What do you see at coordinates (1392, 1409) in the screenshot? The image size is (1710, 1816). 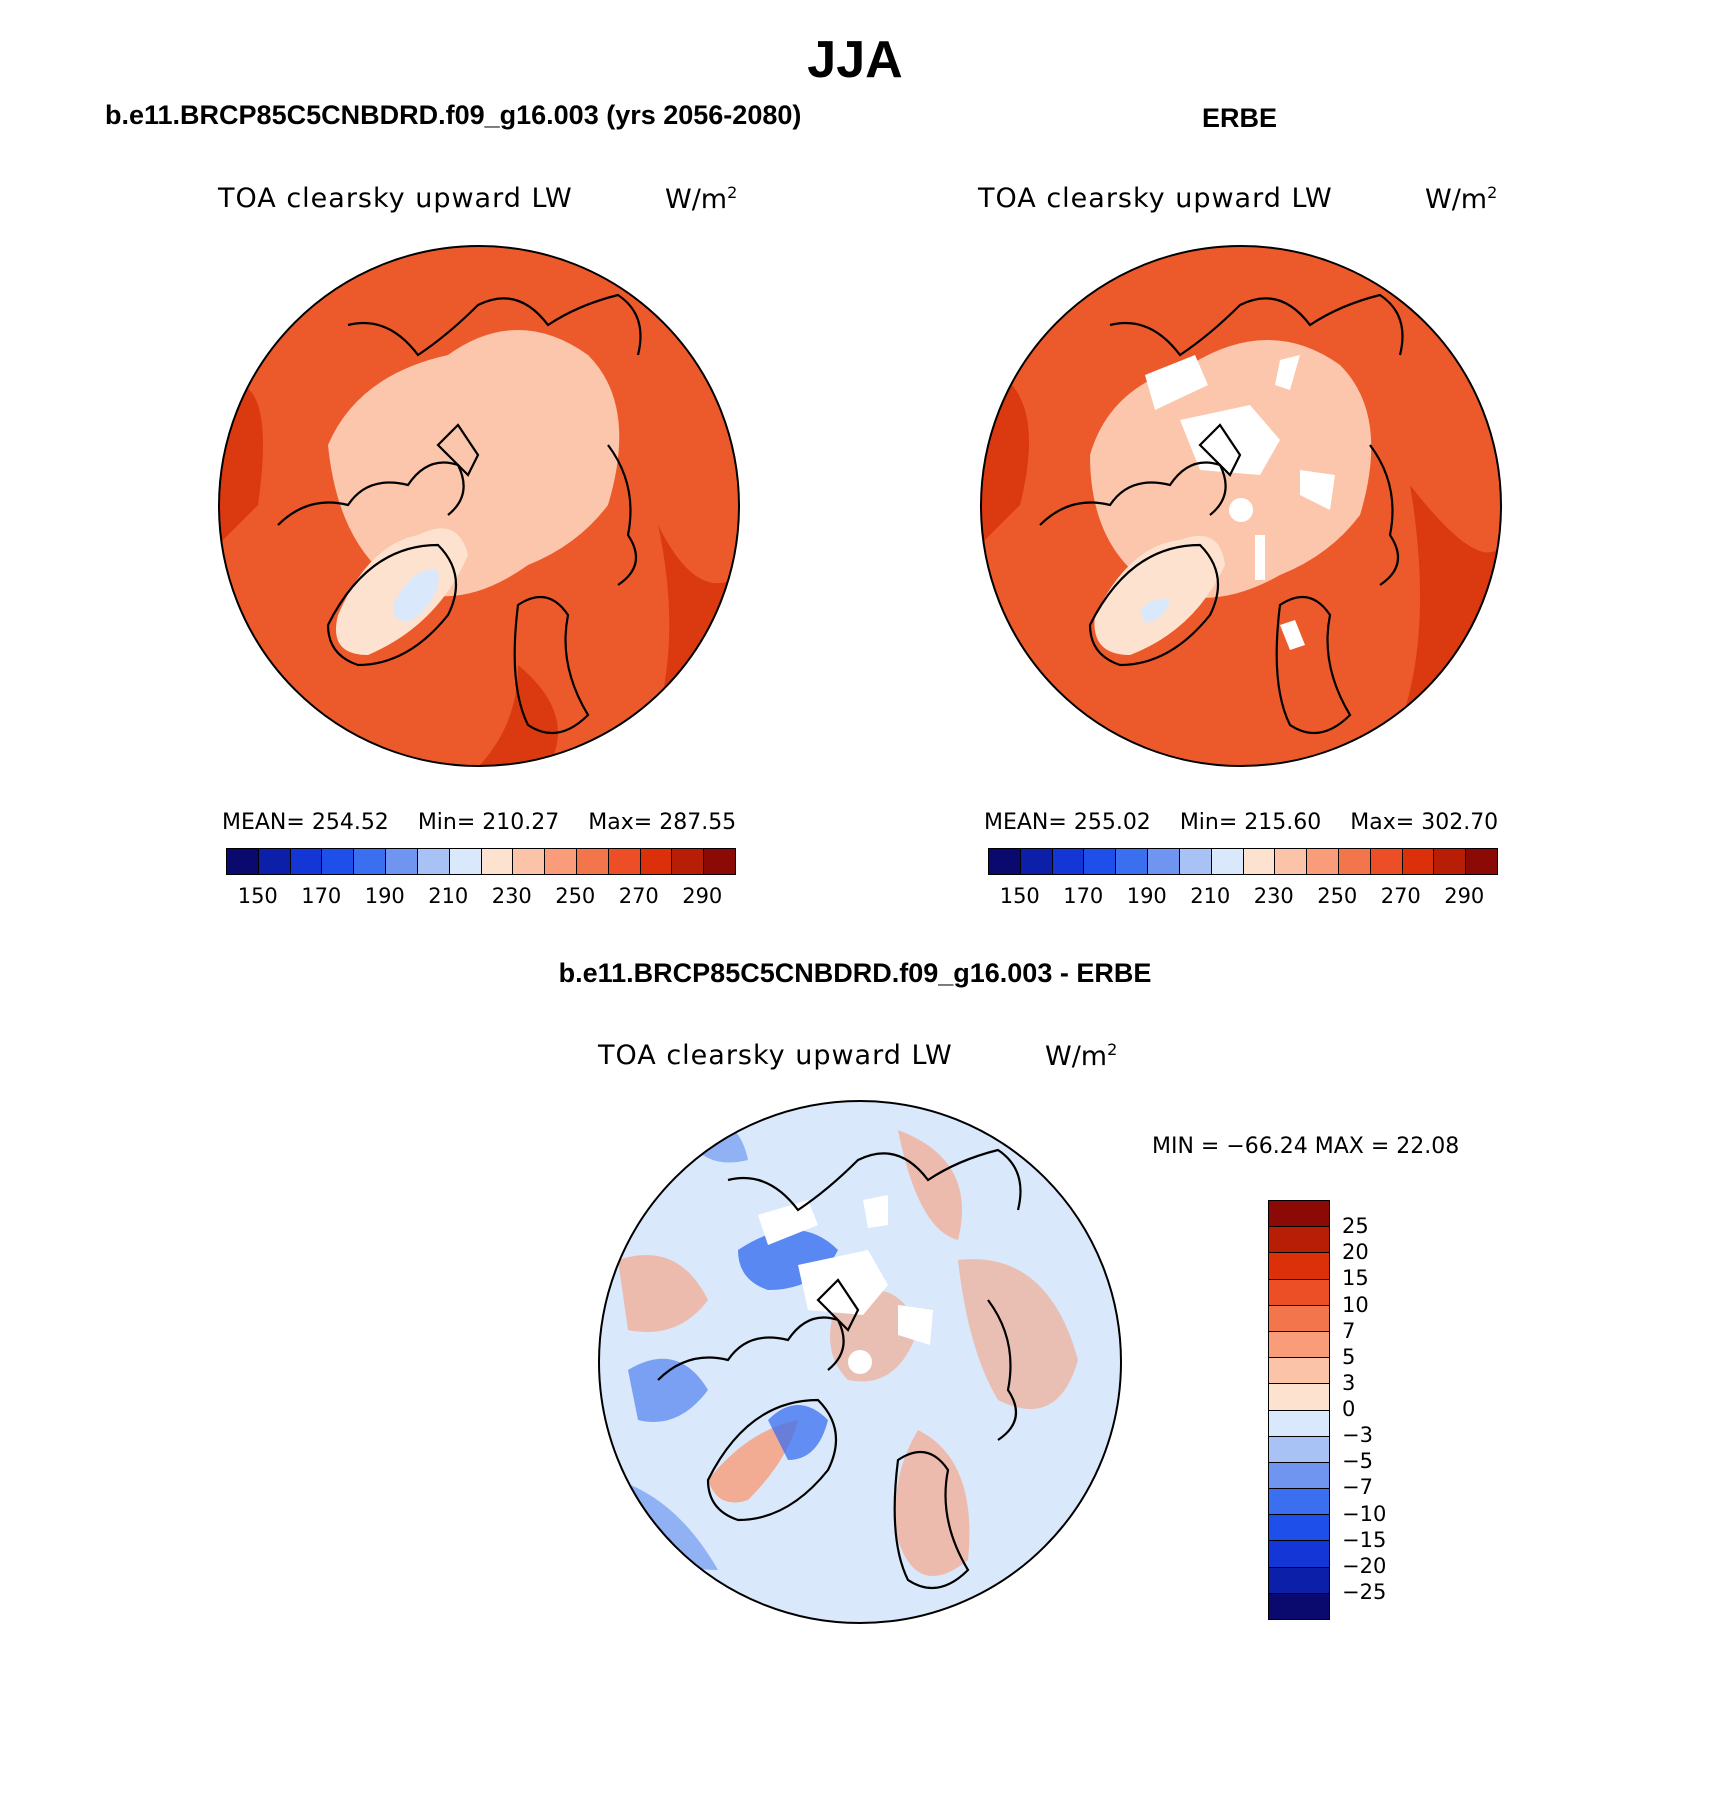 I see `diff-colorbar-labels: 25 20 15 10 7 5 3 0 −3 −5 −7 −10 −15 −20 −25` at bounding box center [1392, 1409].